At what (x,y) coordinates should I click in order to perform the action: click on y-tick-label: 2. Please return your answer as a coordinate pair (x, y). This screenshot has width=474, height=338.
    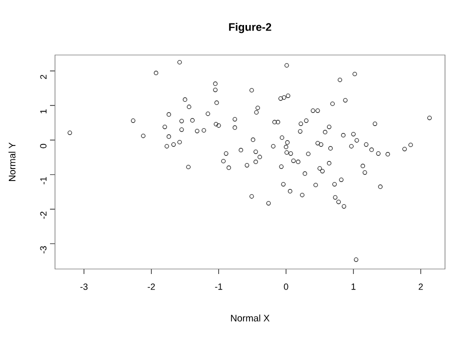
    Looking at the image, I should click on (43, 76).